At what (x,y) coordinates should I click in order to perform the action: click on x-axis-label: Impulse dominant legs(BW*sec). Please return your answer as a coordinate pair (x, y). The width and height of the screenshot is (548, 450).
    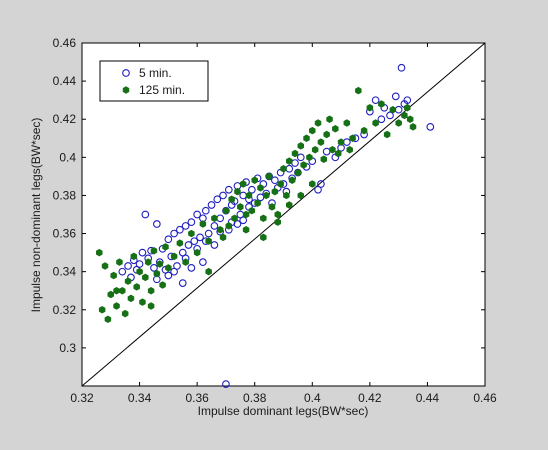
    Looking at the image, I should click on (283, 411).